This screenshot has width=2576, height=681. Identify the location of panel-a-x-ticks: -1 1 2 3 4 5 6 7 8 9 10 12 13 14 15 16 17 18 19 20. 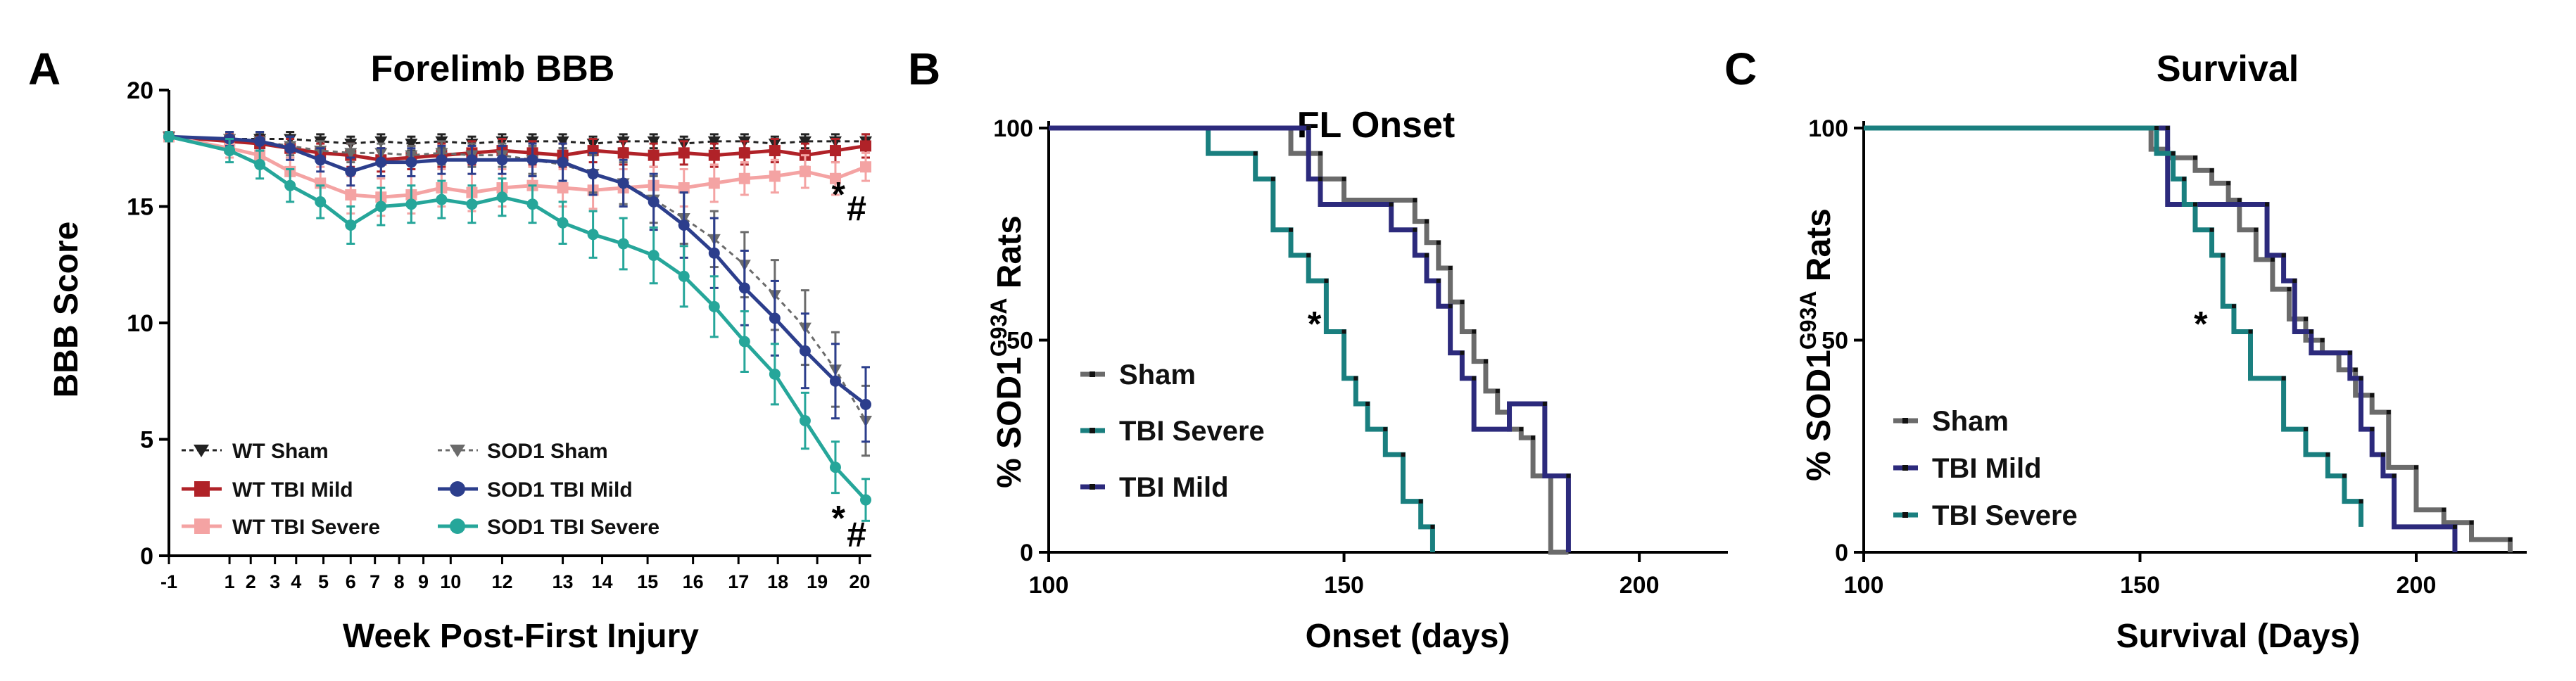
(515, 574).